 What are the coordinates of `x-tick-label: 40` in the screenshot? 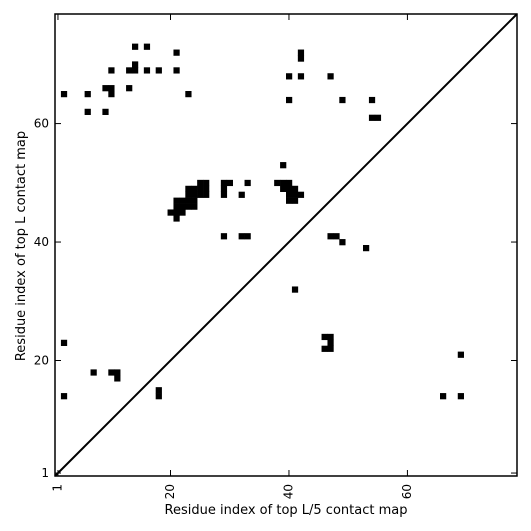 It's located at (288, 491).